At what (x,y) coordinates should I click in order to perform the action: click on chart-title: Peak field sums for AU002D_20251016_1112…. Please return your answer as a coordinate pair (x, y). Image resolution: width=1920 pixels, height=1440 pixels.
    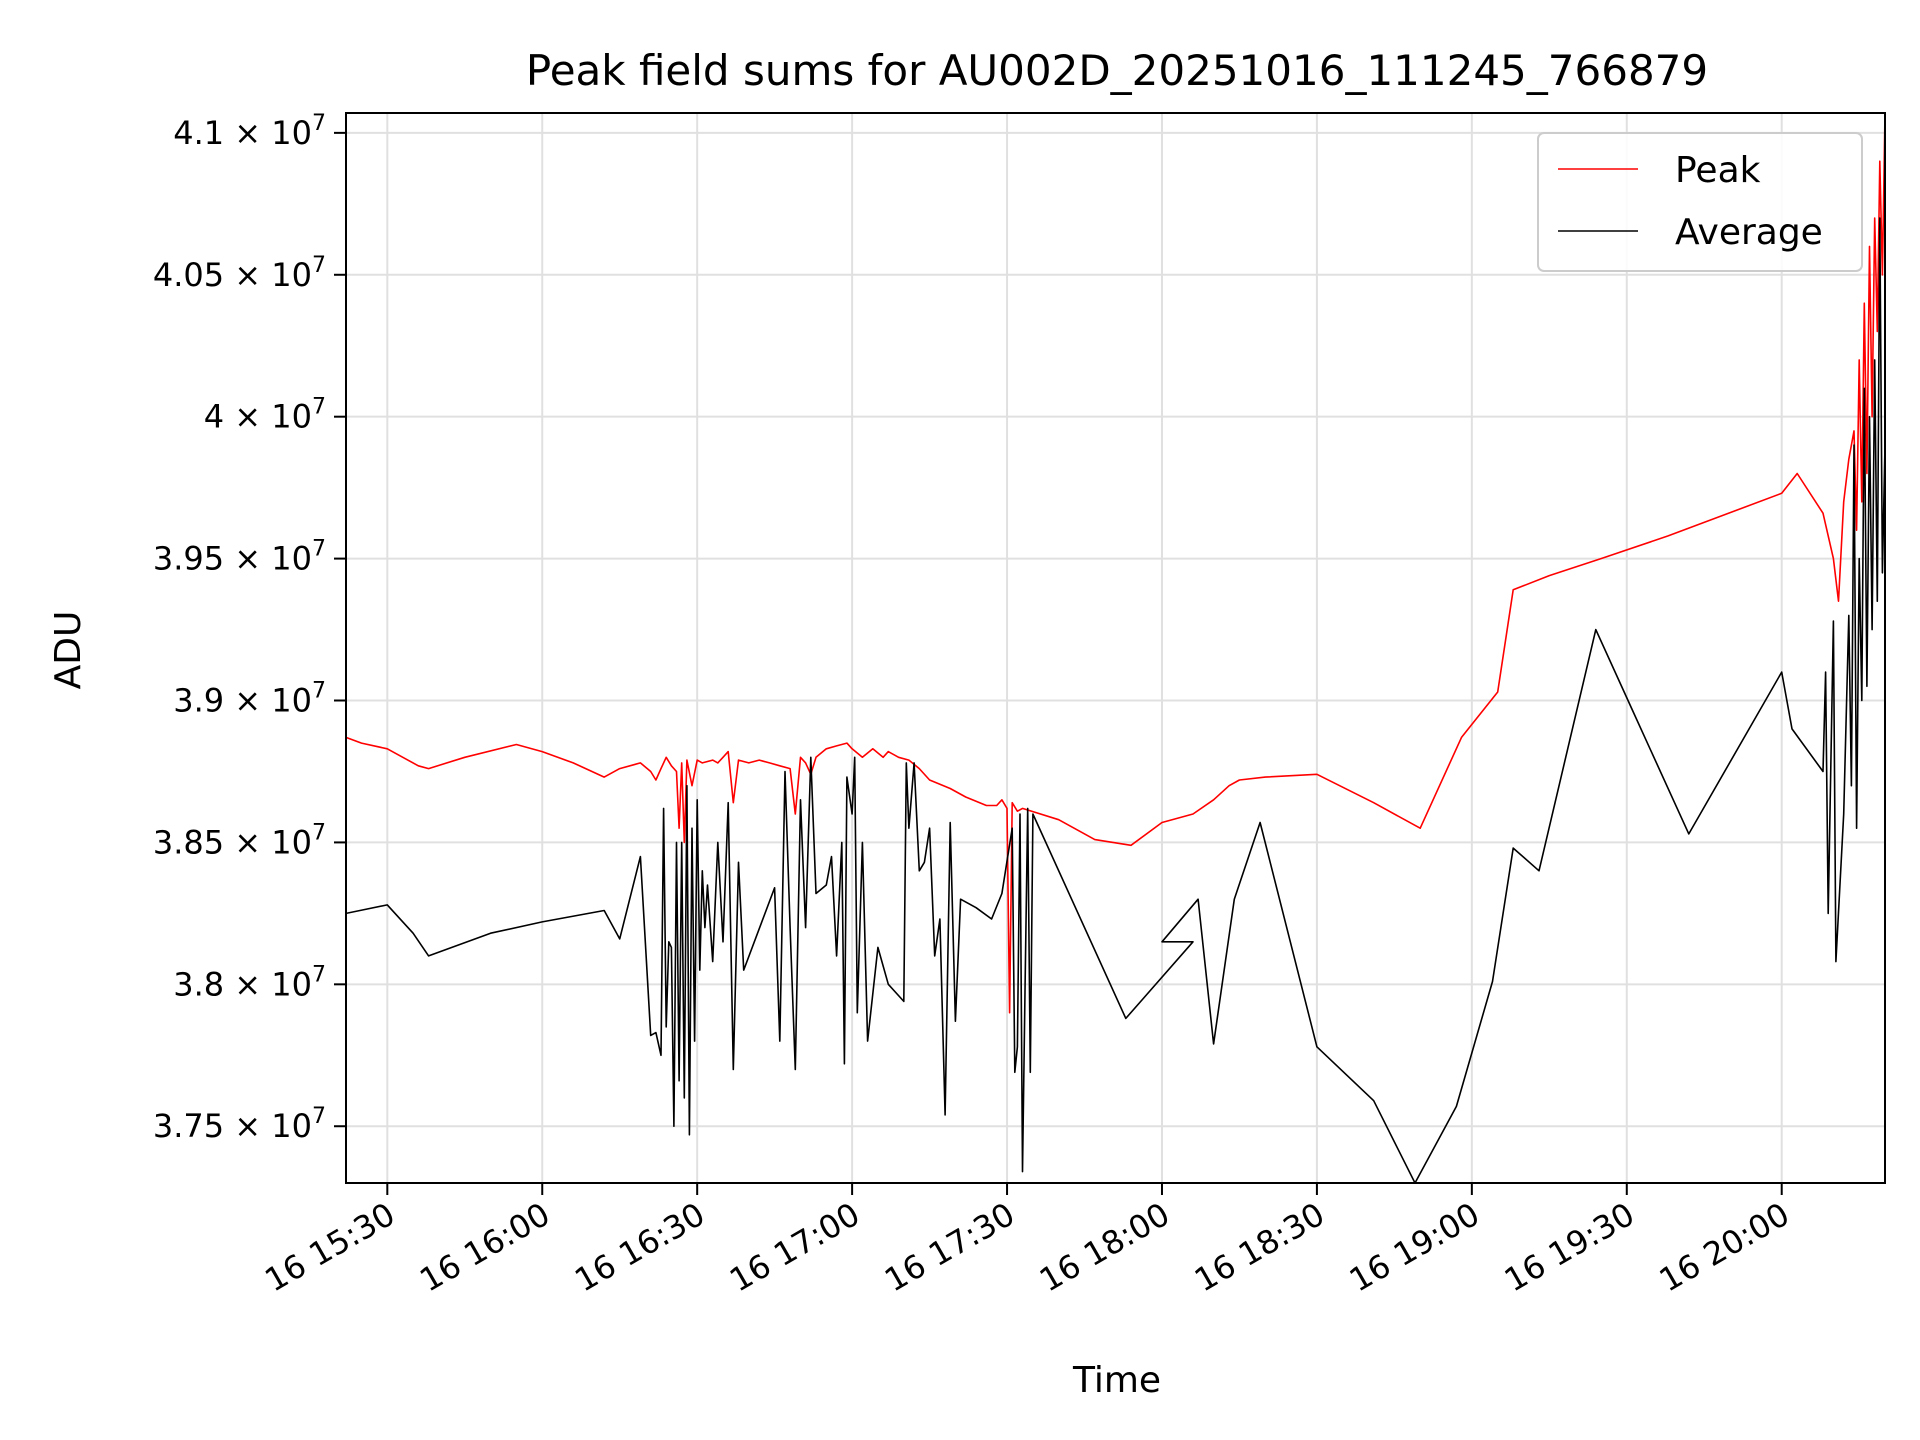
    Looking at the image, I should click on (1117, 70).